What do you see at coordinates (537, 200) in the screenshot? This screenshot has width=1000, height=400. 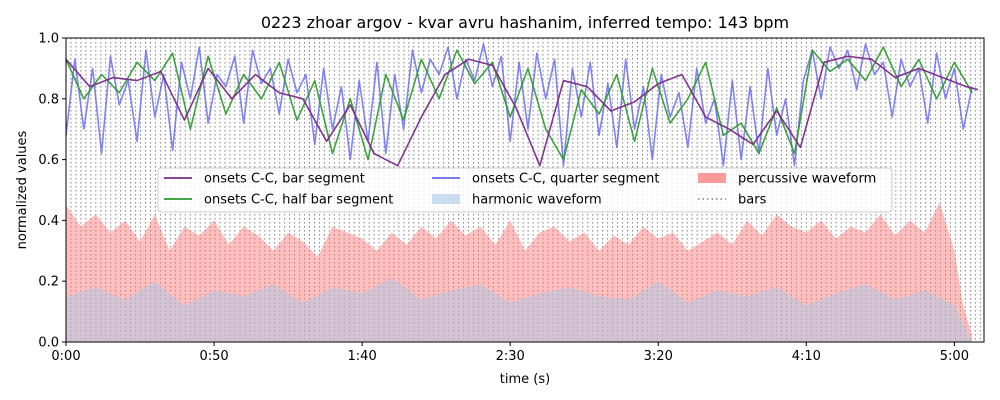 I see `legend-label: harmonic waveform` at bounding box center [537, 200].